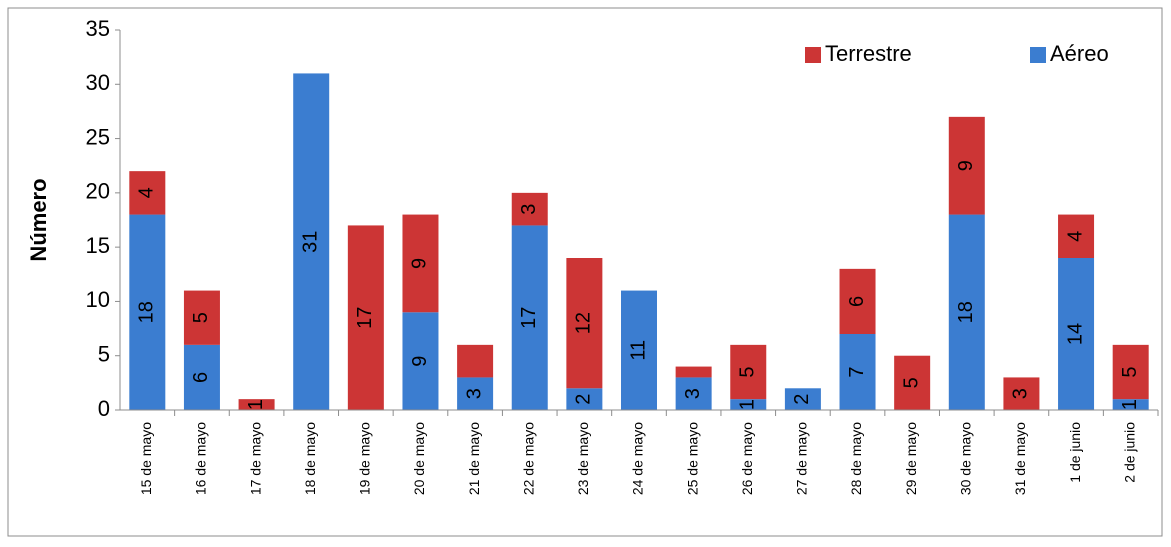  What do you see at coordinates (868, 53) in the screenshot?
I see `legend-label: Terrestre` at bounding box center [868, 53].